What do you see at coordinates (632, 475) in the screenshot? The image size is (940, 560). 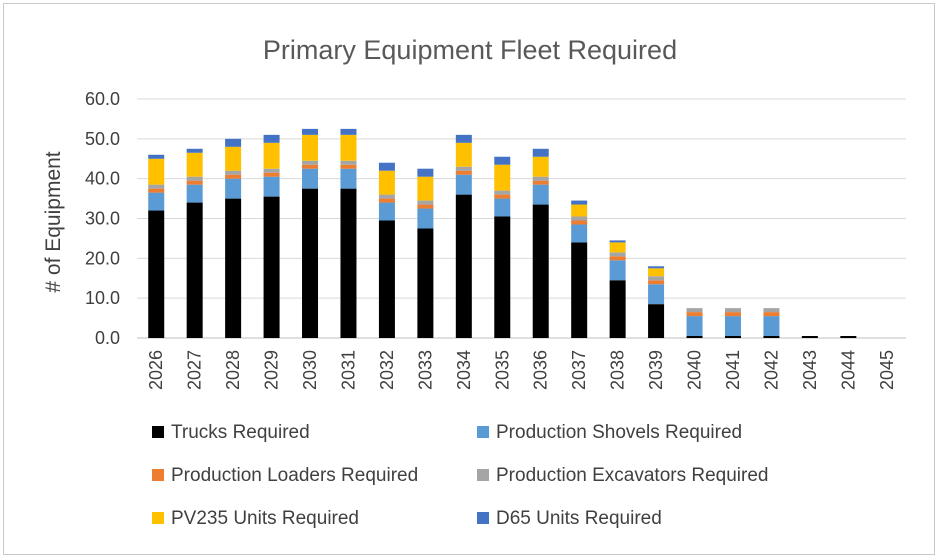 I see `legend-label: Production Excavators Required` at bounding box center [632, 475].